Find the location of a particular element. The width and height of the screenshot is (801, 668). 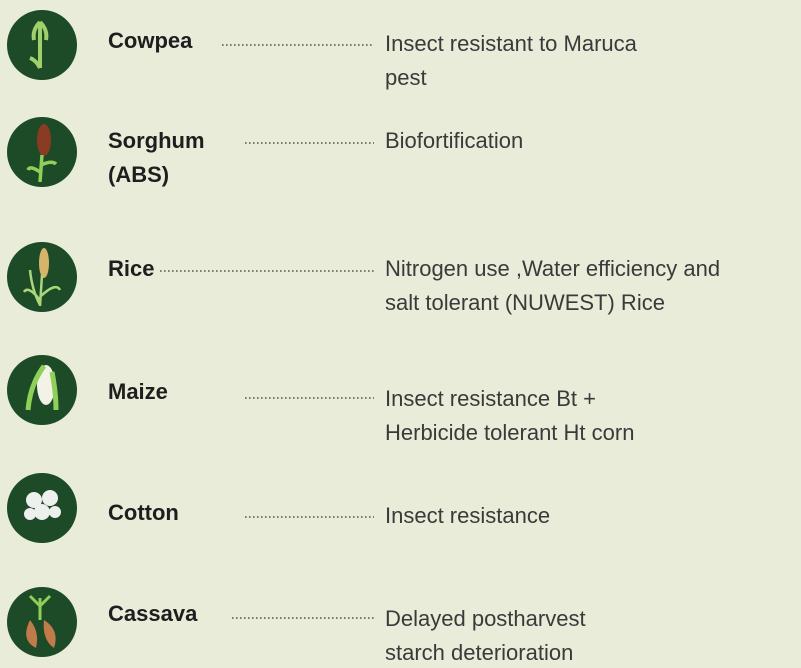

trait-description: Insect resistant to Maruca is located at coordinates (511, 43).